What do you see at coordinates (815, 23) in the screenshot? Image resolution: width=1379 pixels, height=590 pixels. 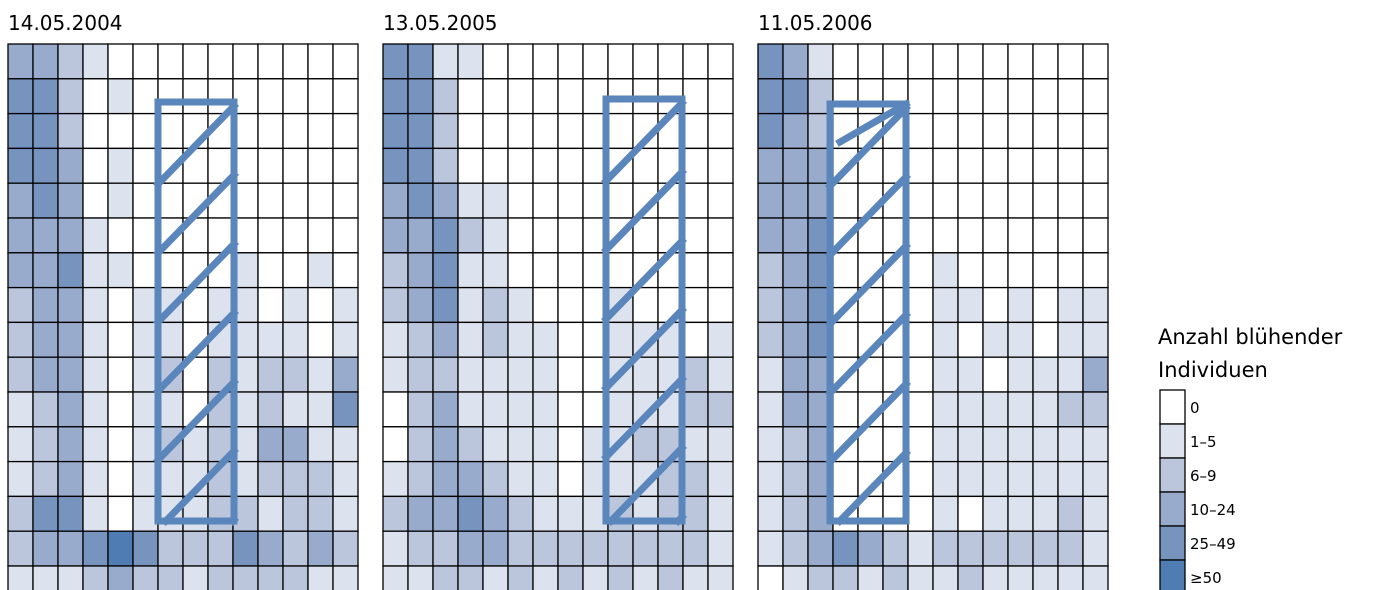 I see `panel-date-label: 11.05.2006` at bounding box center [815, 23].